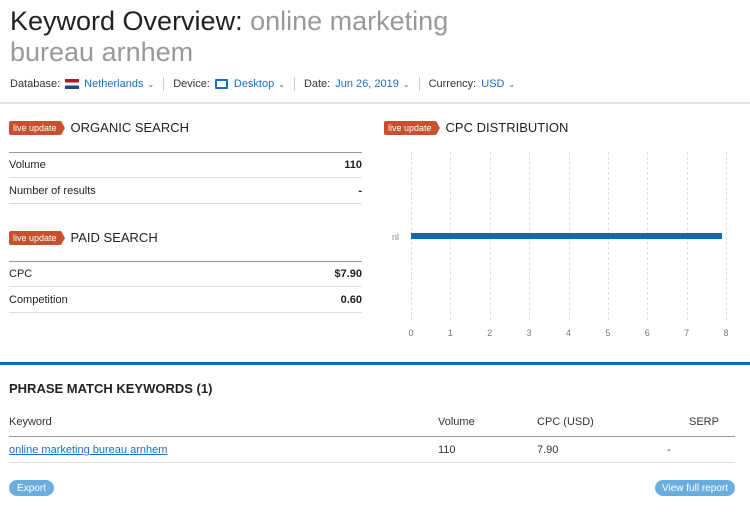 This screenshot has height=514, width=750. What do you see at coordinates (695, 488) in the screenshot?
I see `view-full-report-button: View full report` at bounding box center [695, 488].